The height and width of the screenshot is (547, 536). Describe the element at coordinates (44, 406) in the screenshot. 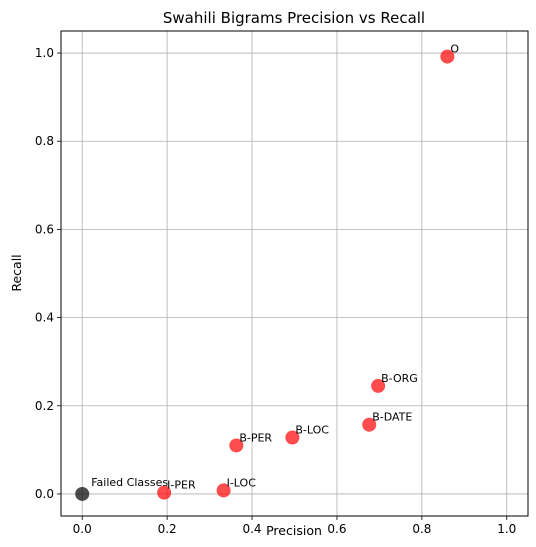

I see `y-tick-label: 0.2` at that location.